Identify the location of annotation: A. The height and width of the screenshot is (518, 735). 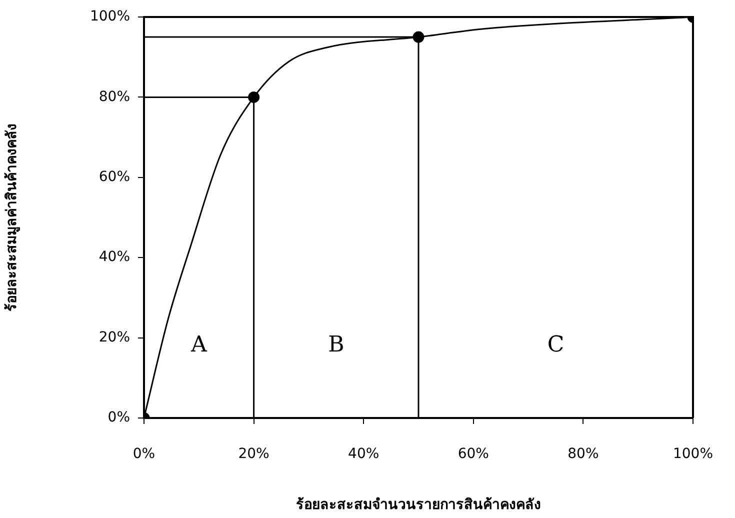
(199, 345).